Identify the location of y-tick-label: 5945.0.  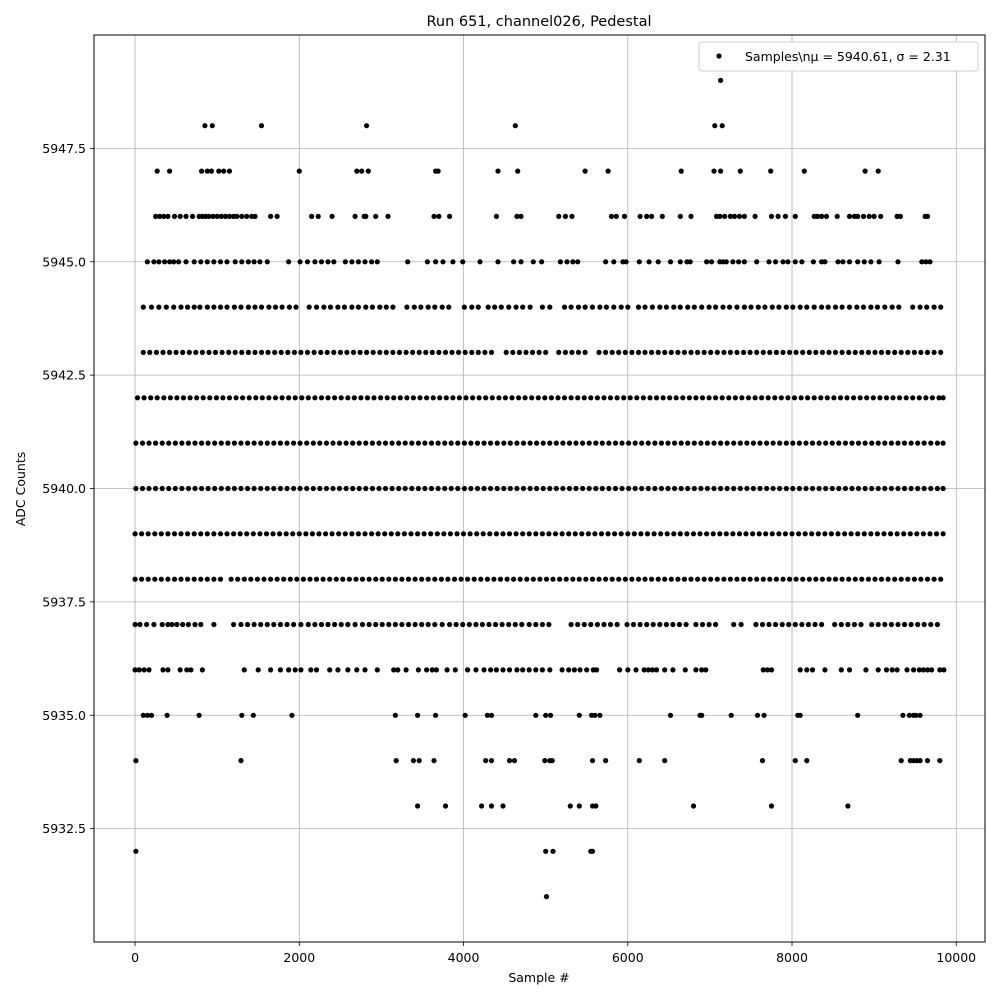
(64, 261).